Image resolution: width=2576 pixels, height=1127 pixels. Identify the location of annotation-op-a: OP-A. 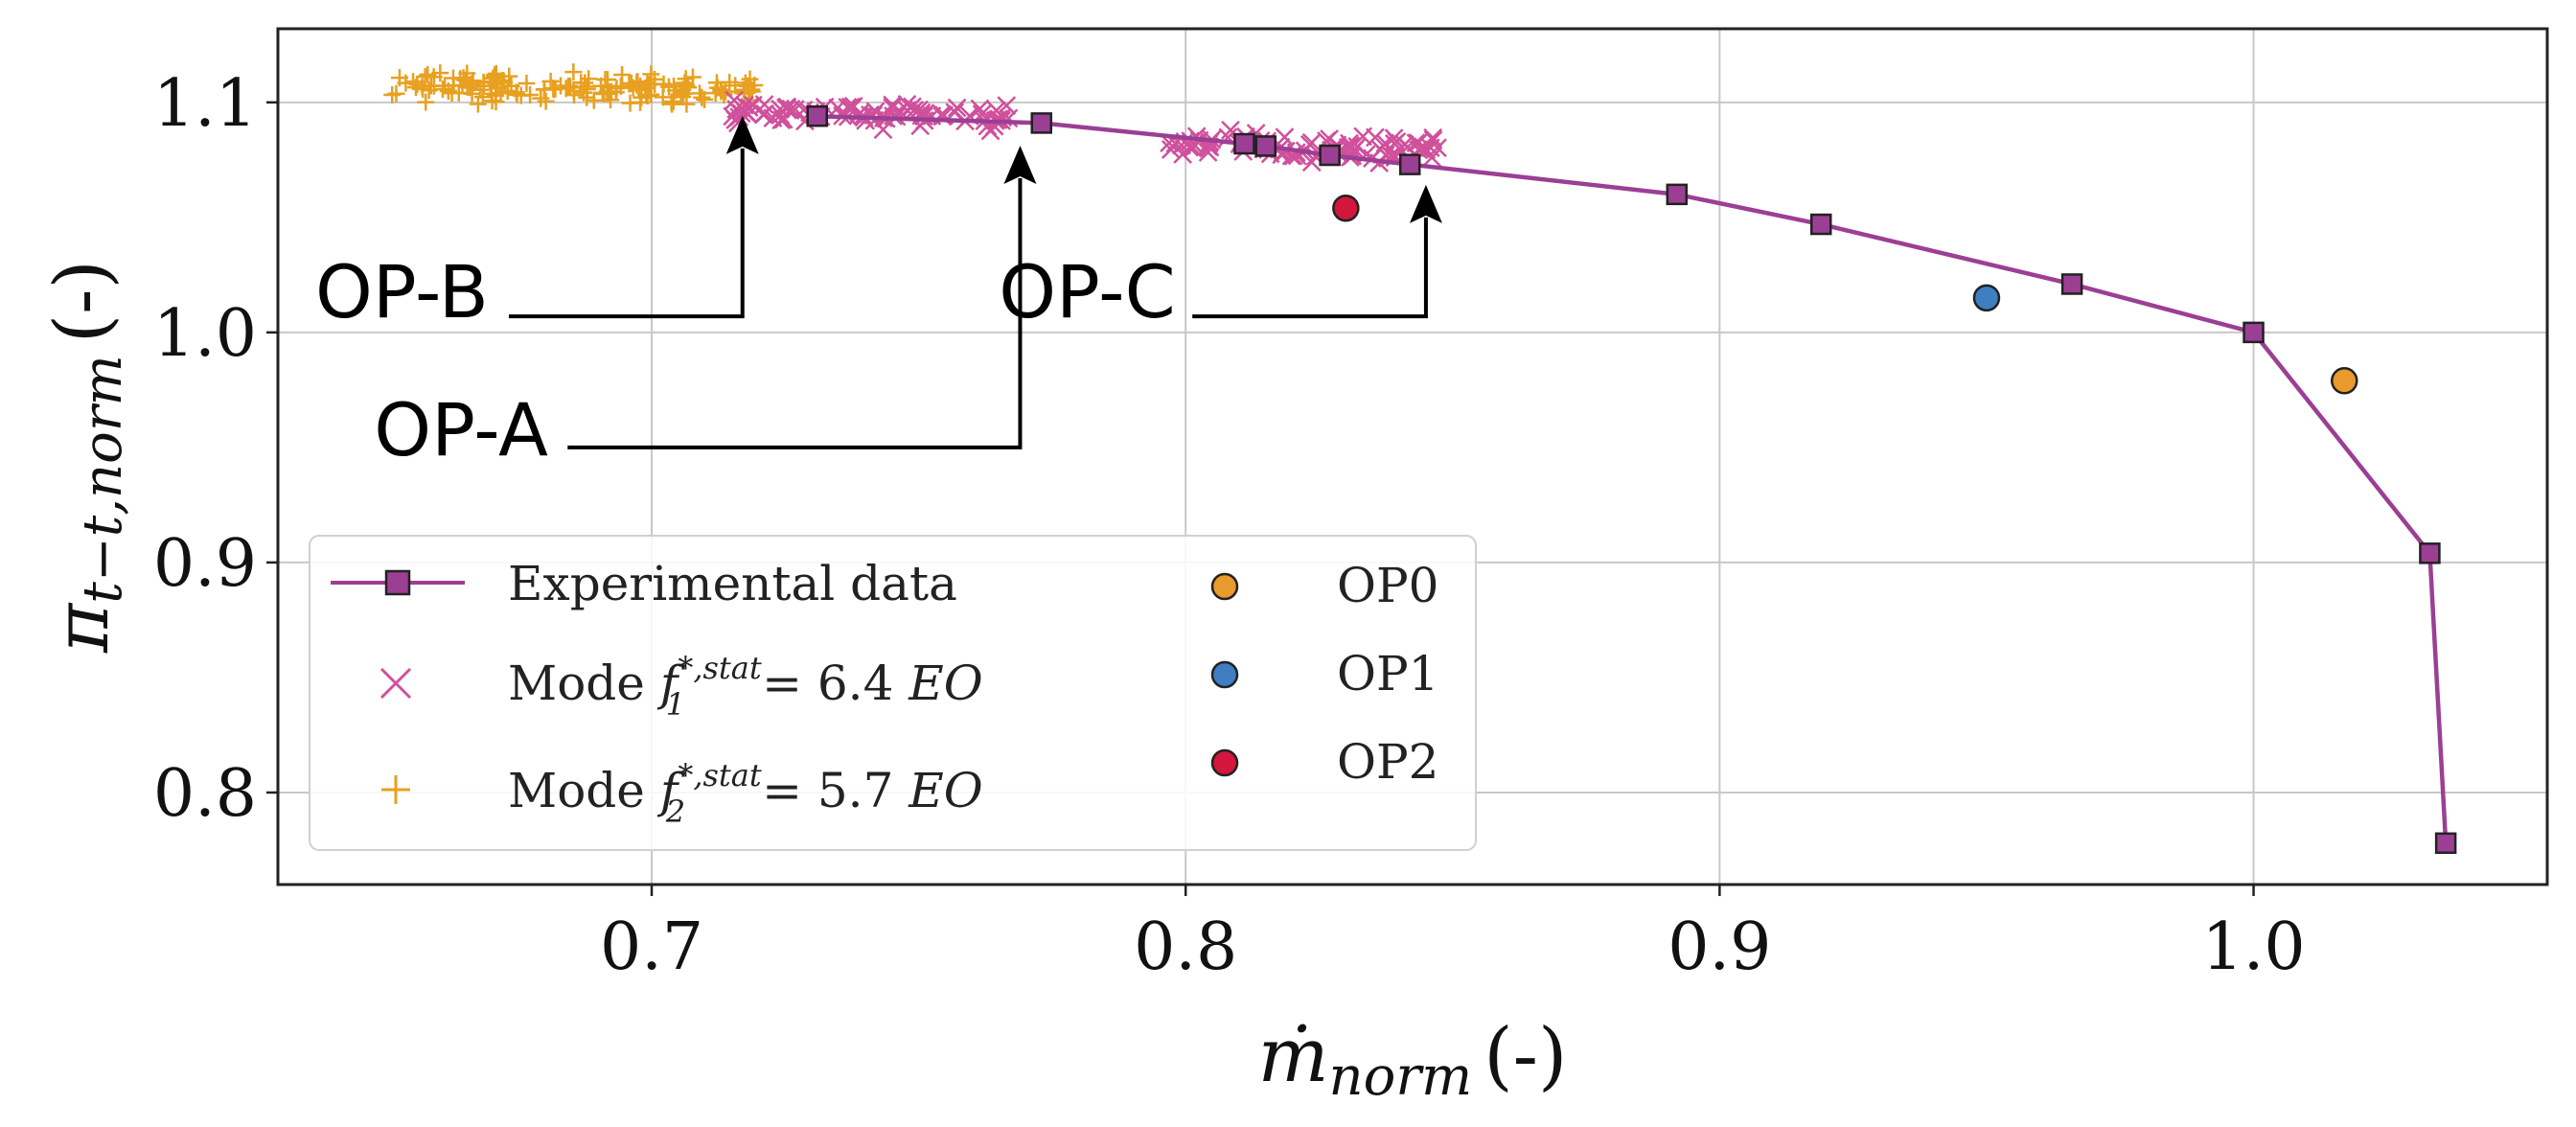
(705, 309).